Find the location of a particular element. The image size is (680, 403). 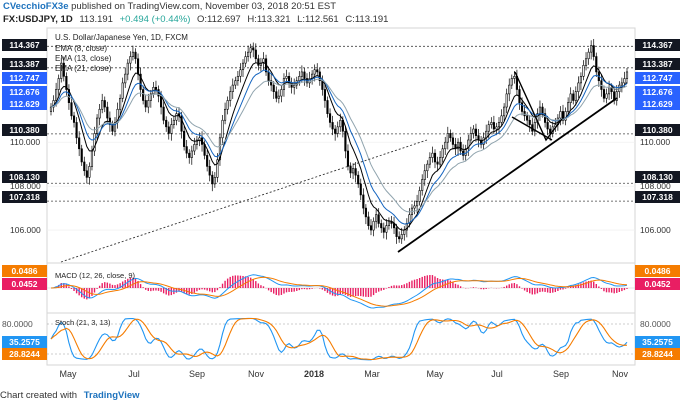

stoch-pane is located at coordinates (341, 339).